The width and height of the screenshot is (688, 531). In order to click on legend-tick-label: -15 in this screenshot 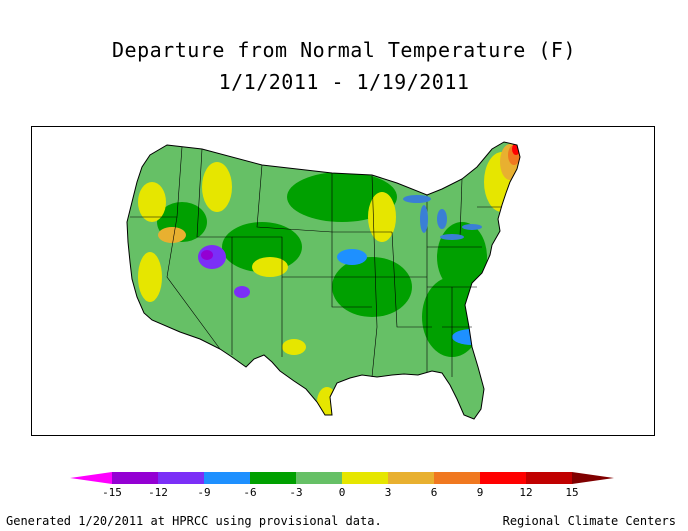, I will do `click(112, 492)`.